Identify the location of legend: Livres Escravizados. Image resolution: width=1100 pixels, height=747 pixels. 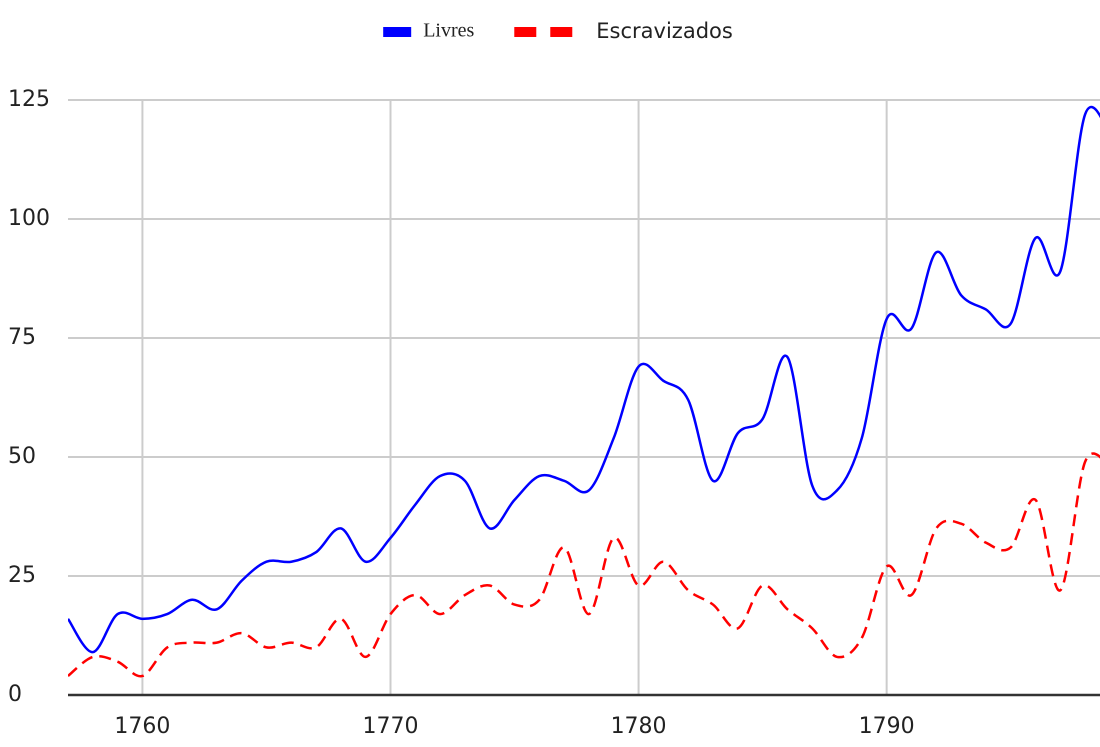
(558, 31).